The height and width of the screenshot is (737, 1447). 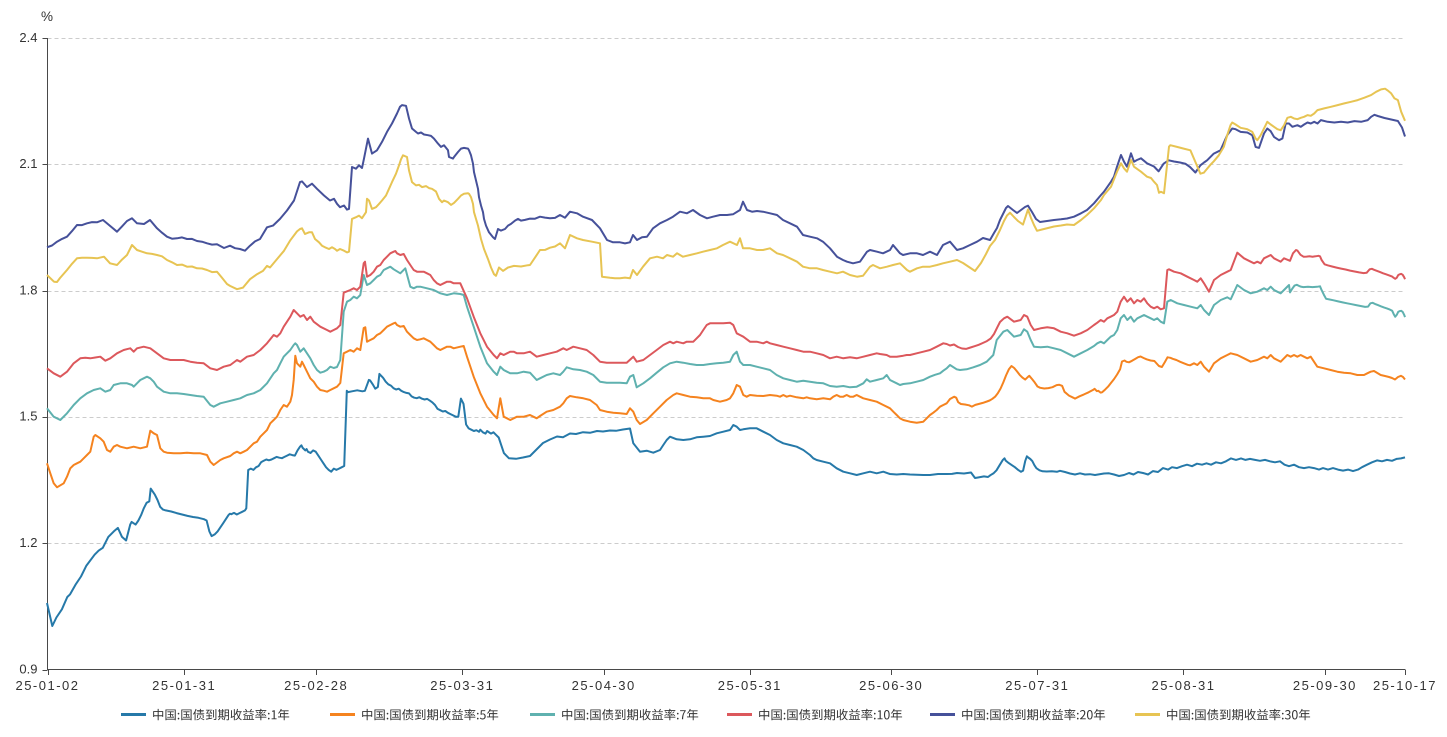 I want to click on svg-text: 2.1, so click(x=28, y=163).